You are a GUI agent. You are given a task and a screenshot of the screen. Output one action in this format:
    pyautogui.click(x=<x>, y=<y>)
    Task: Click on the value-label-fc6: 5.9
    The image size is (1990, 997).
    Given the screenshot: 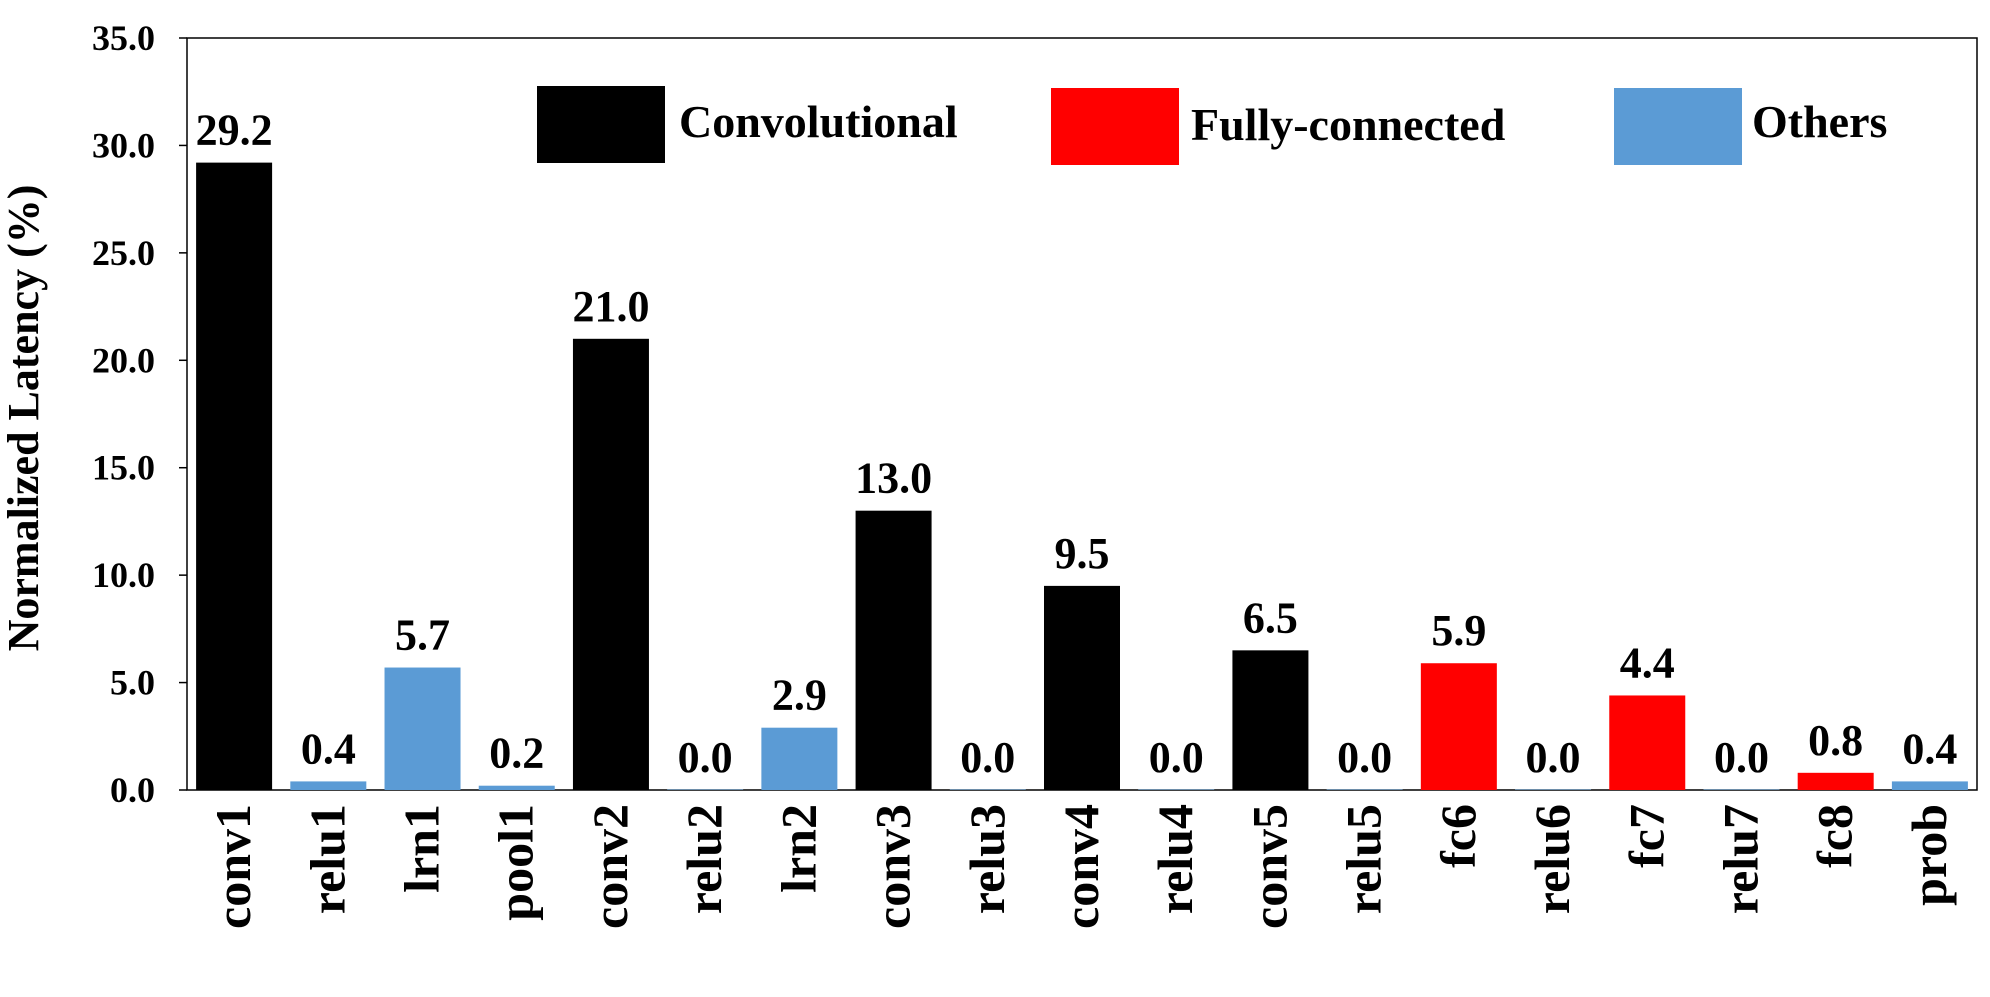 What is the action you would take?
    pyautogui.click(x=1458, y=630)
    